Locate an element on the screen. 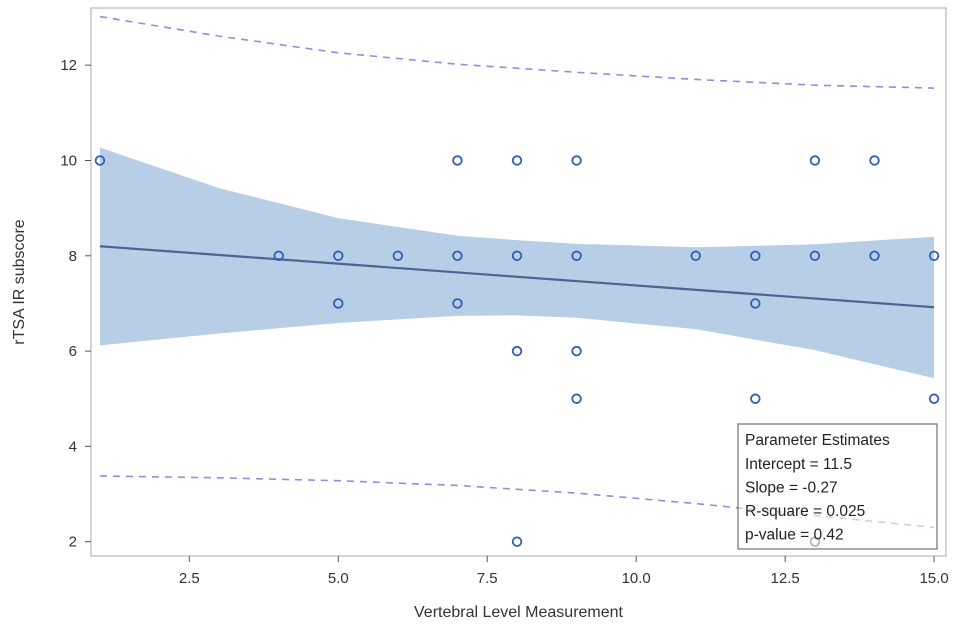  y-tick-label: 4 is located at coordinates (73, 446).